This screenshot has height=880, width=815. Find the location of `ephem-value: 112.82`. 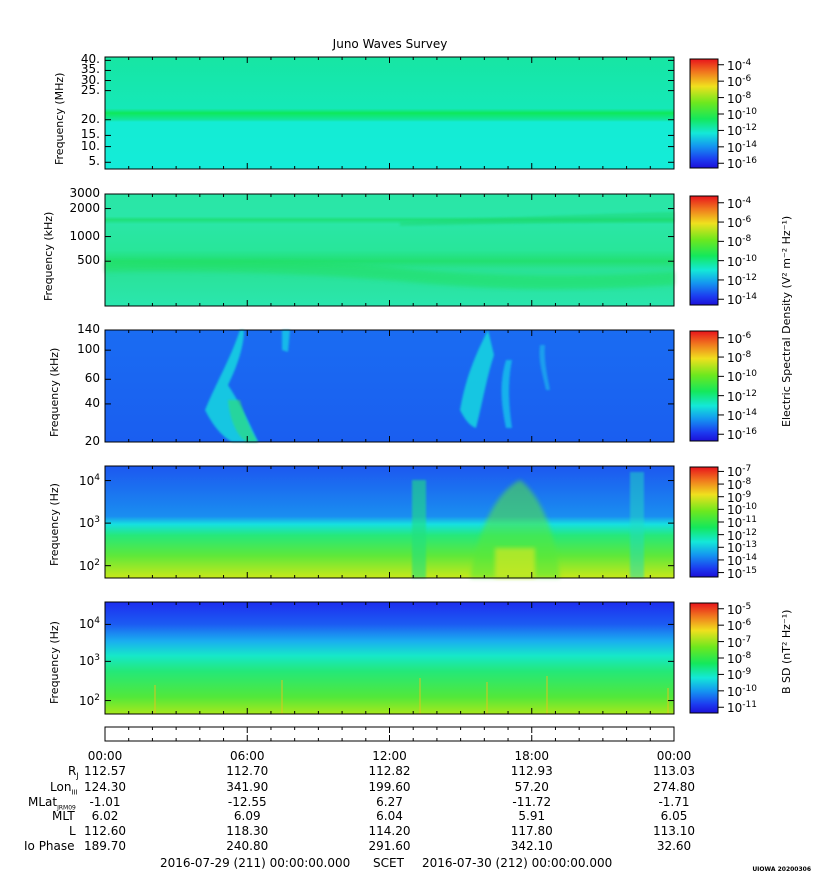

ephem-value: 112.82 is located at coordinates (389, 771).